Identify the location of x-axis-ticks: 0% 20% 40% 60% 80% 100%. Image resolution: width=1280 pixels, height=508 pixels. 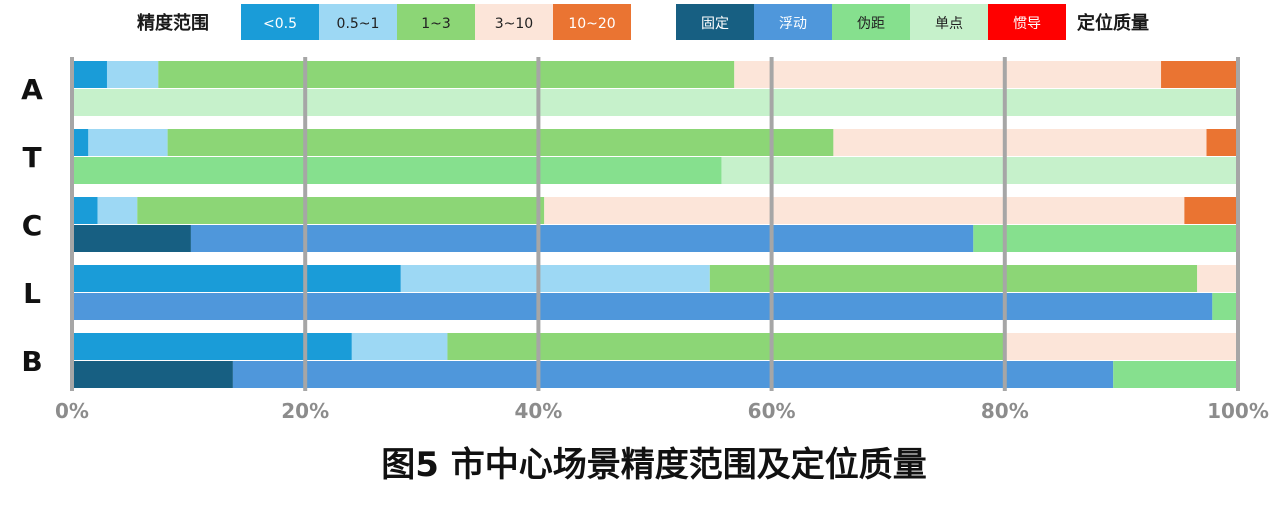
(662, 411).